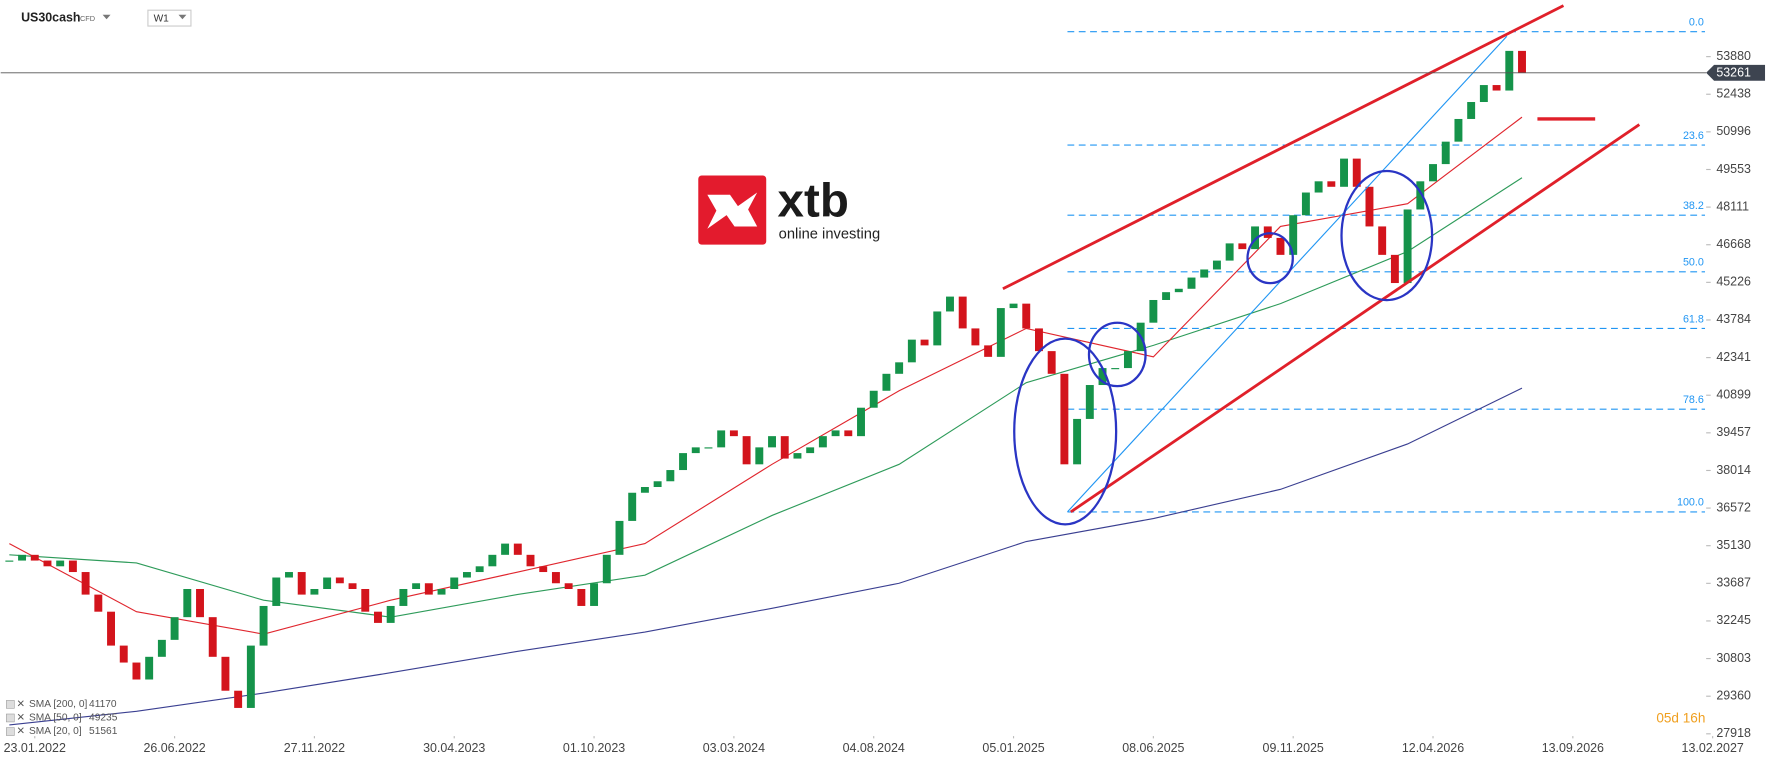 Image resolution: width=1768 pixels, height=761 pixels. What do you see at coordinates (35, 748) in the screenshot?
I see `x-tick-label: 23.01.2022` at bounding box center [35, 748].